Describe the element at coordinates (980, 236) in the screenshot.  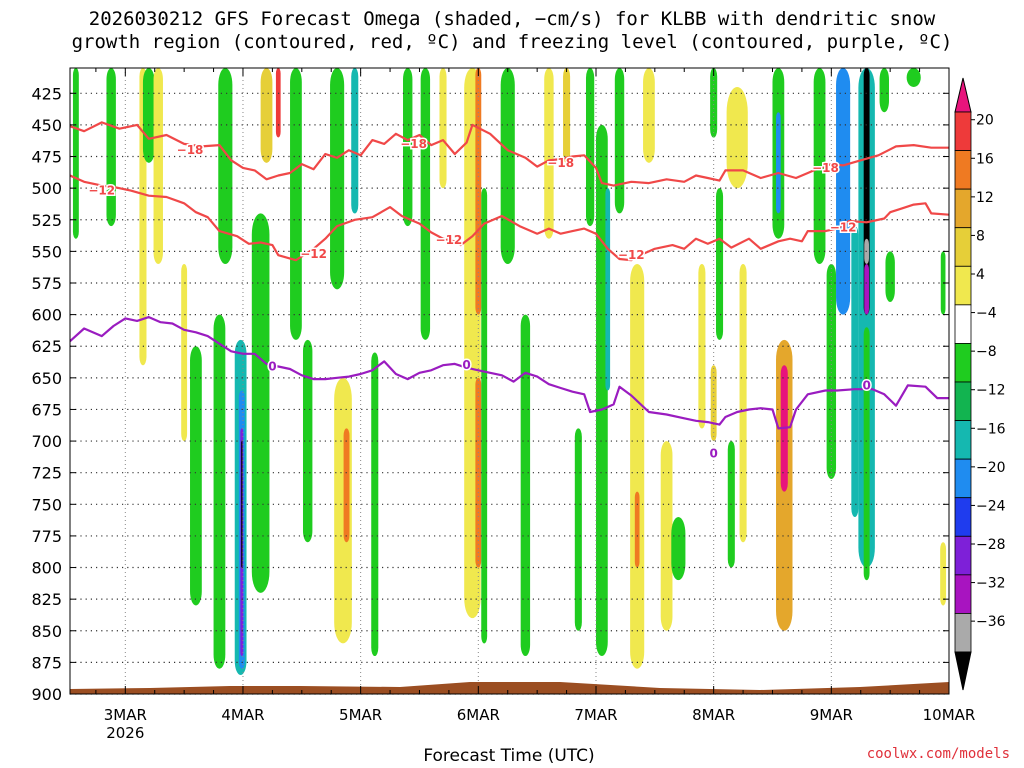
I see `colorbar-tick-label: 8` at that location.